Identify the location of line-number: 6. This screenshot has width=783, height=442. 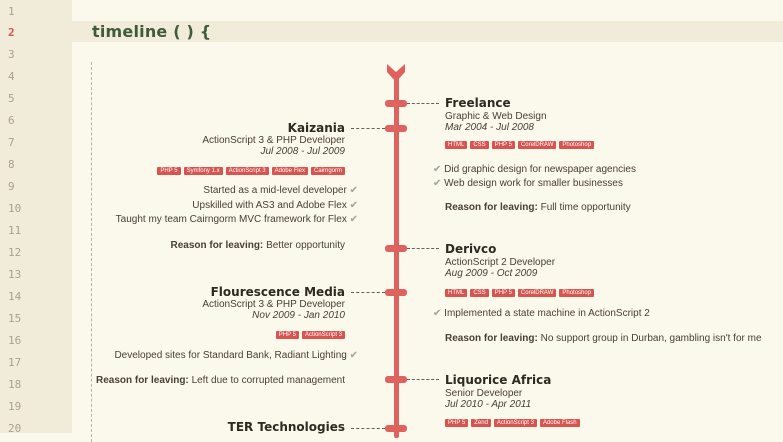
(11, 120).